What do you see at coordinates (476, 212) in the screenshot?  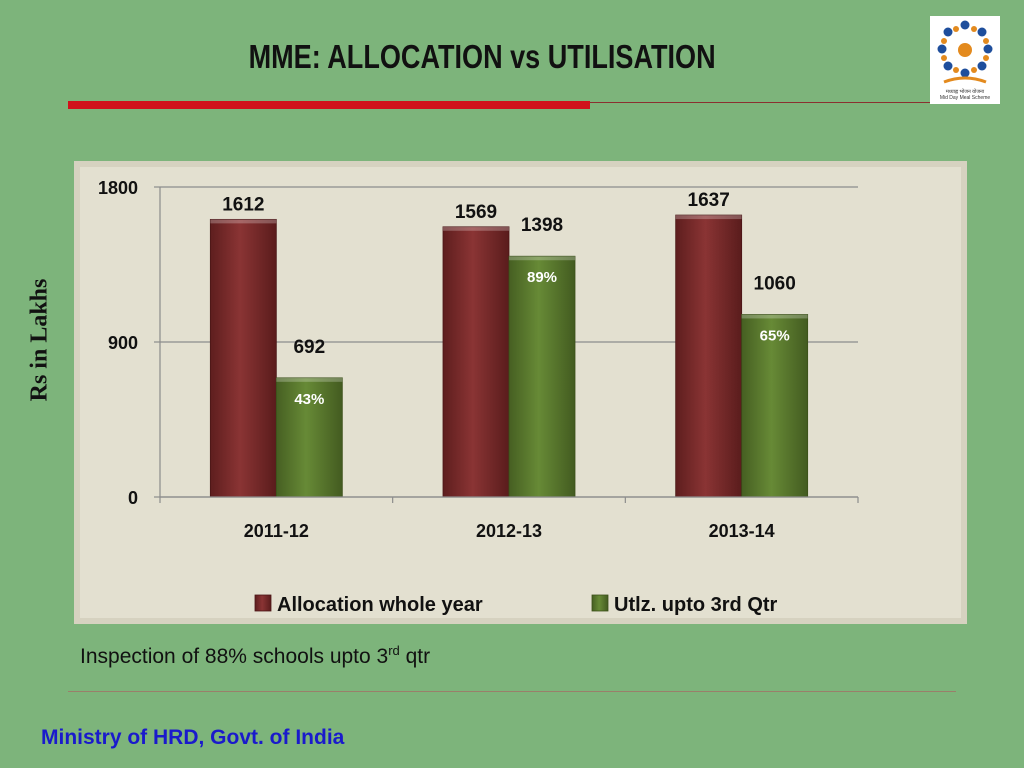 I see `data-label: 1569` at bounding box center [476, 212].